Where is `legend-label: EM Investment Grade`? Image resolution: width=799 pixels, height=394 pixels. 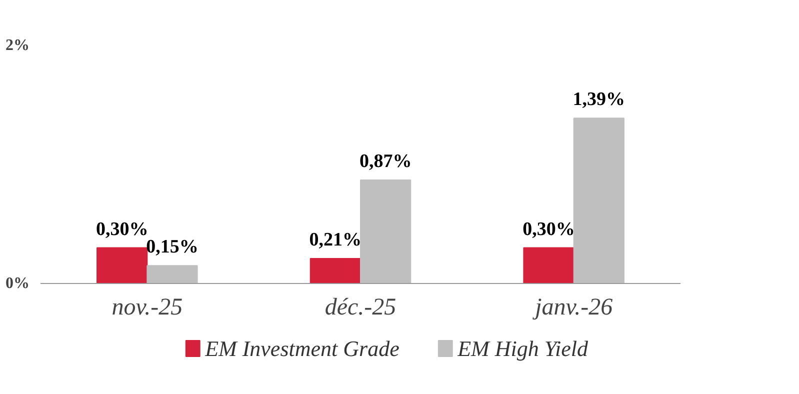 legend-label: EM Investment Grade is located at coordinates (302, 348).